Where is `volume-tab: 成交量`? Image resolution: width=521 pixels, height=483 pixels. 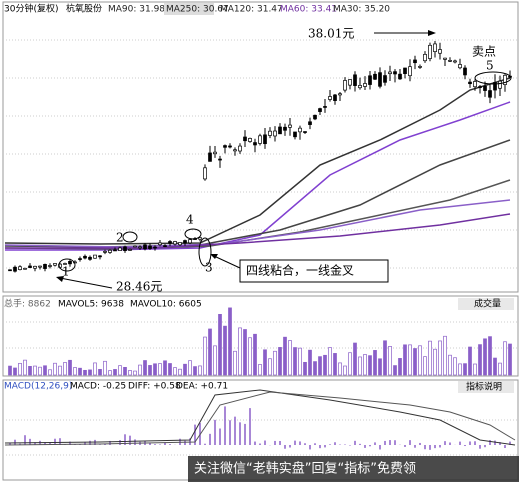
volume-tab: 成交量 is located at coordinates (487, 304).